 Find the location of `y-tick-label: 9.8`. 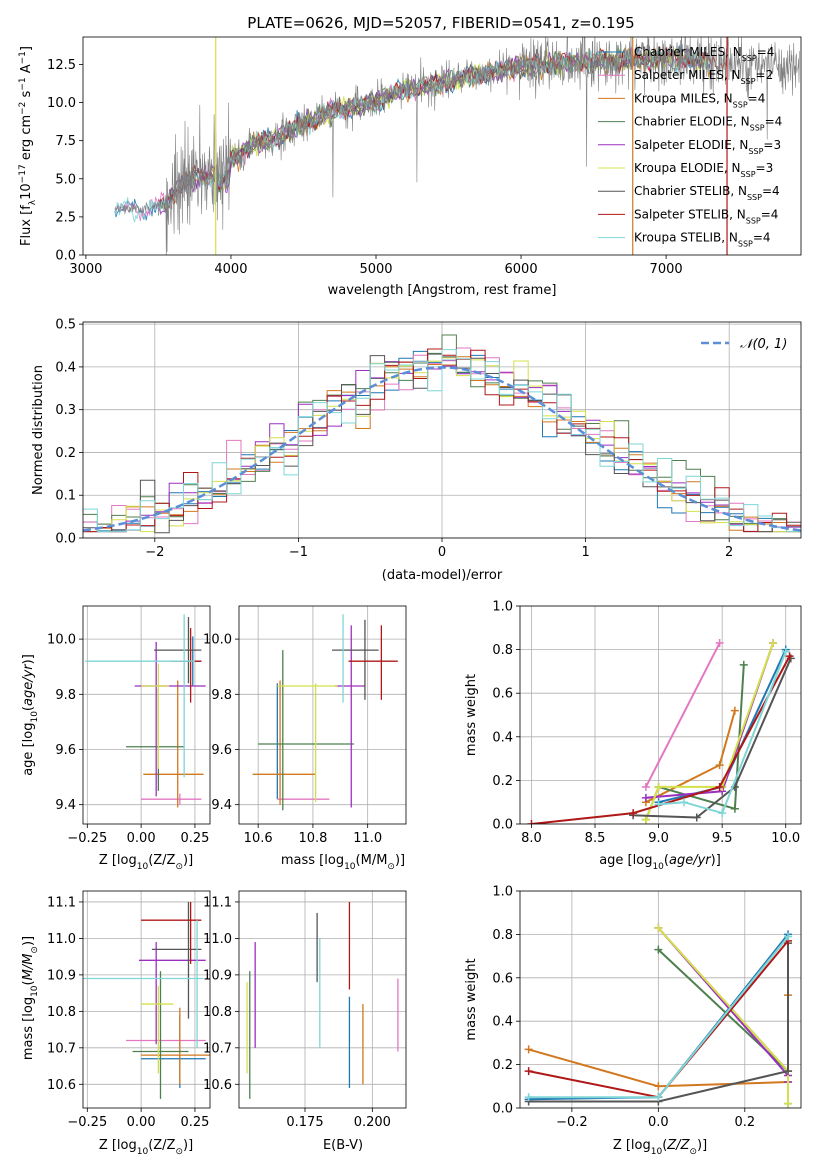

y-tick-label: 9.8 is located at coordinates (65, 695).